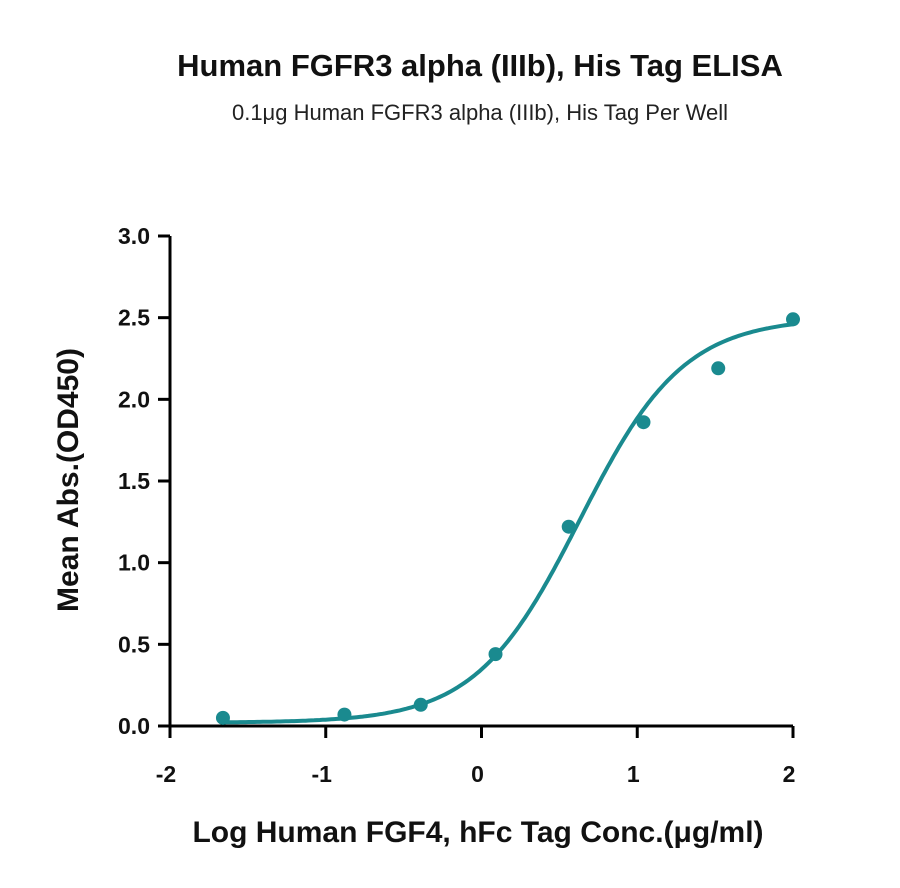 This screenshot has width=900, height=888. Describe the element at coordinates (322, 774) in the screenshot. I see `x-tick-label: -1` at that location.